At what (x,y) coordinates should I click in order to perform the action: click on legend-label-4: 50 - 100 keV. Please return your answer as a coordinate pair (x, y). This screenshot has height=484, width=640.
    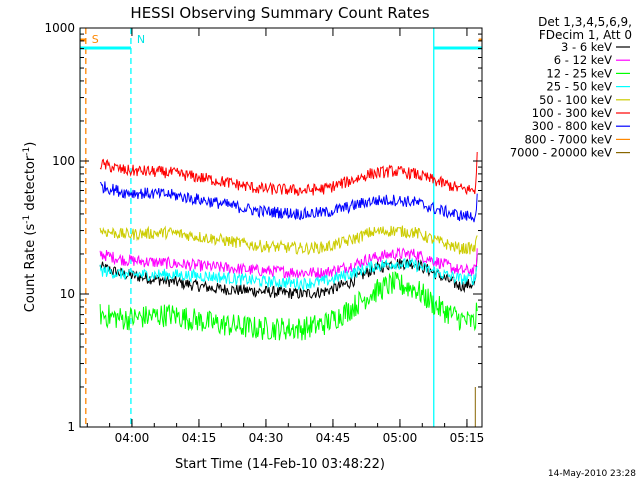
    Looking at the image, I should click on (575, 100).